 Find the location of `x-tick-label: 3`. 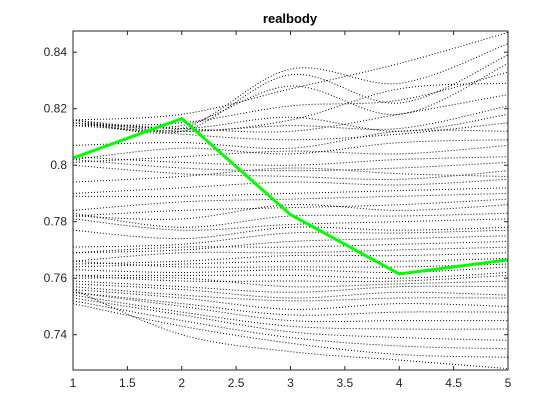

x-tick-label: 3 is located at coordinates (290, 383).